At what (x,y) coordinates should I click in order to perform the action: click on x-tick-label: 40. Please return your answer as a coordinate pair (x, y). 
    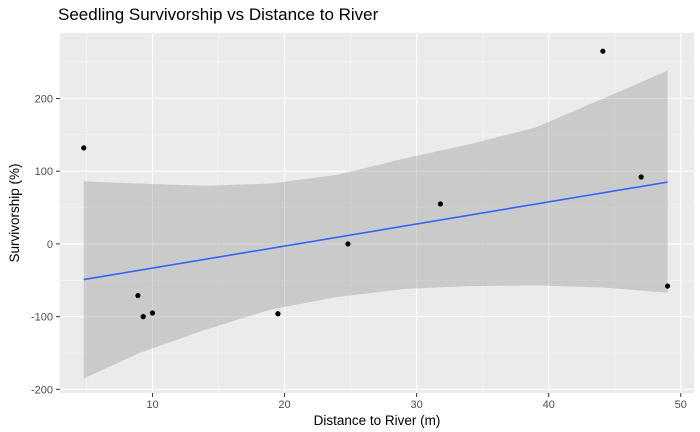
    Looking at the image, I should click on (549, 405).